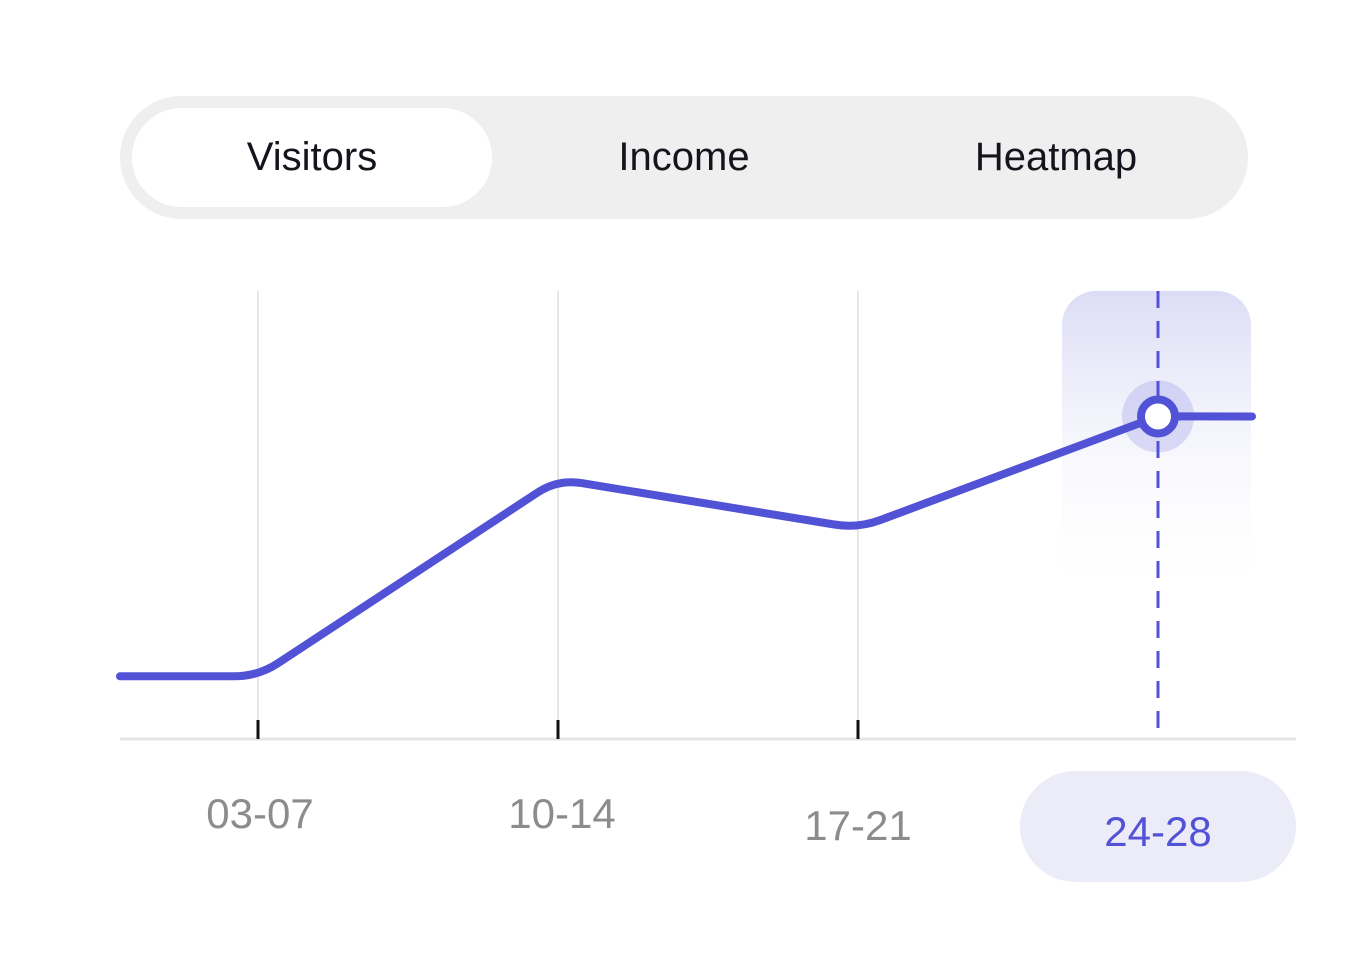 The width and height of the screenshot is (1368, 957). What do you see at coordinates (562, 813) in the screenshot?
I see `x-tick-label: 10-14` at bounding box center [562, 813].